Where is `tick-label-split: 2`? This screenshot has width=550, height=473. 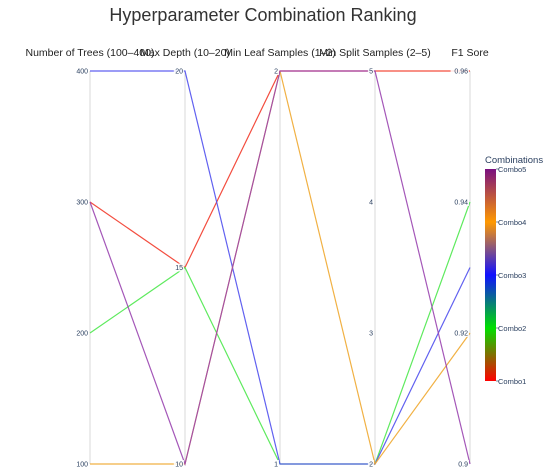 tick-label-split: 2 is located at coordinates (371, 465).